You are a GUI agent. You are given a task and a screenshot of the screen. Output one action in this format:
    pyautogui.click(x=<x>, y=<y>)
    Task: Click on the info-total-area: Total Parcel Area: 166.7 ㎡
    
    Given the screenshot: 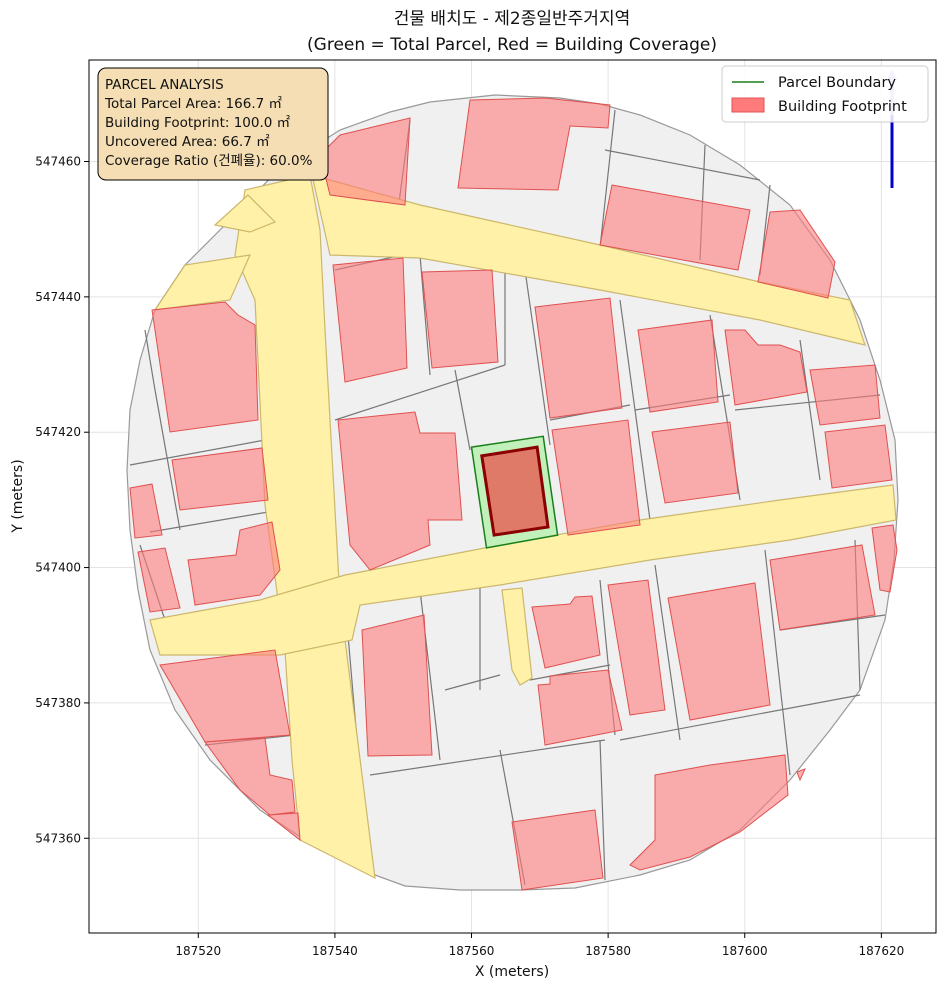 What is the action you would take?
    pyautogui.click(x=193, y=104)
    